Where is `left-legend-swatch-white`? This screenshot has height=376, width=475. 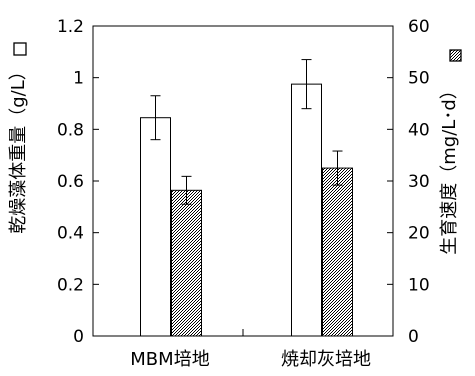
left-legend-swatch-white is located at coordinates (20, 49).